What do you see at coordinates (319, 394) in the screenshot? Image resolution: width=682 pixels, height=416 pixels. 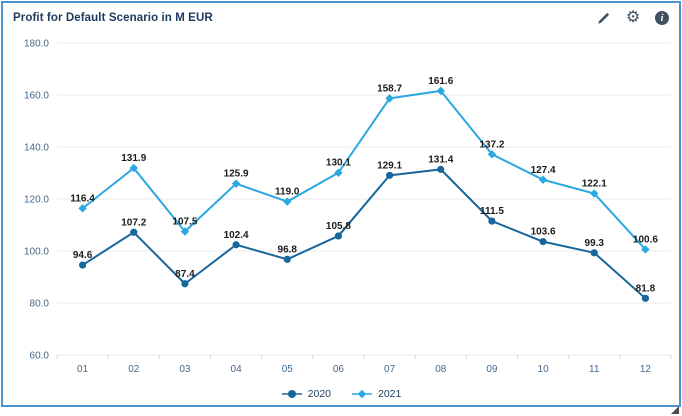 I see `legend-label: 2020` at bounding box center [319, 394].